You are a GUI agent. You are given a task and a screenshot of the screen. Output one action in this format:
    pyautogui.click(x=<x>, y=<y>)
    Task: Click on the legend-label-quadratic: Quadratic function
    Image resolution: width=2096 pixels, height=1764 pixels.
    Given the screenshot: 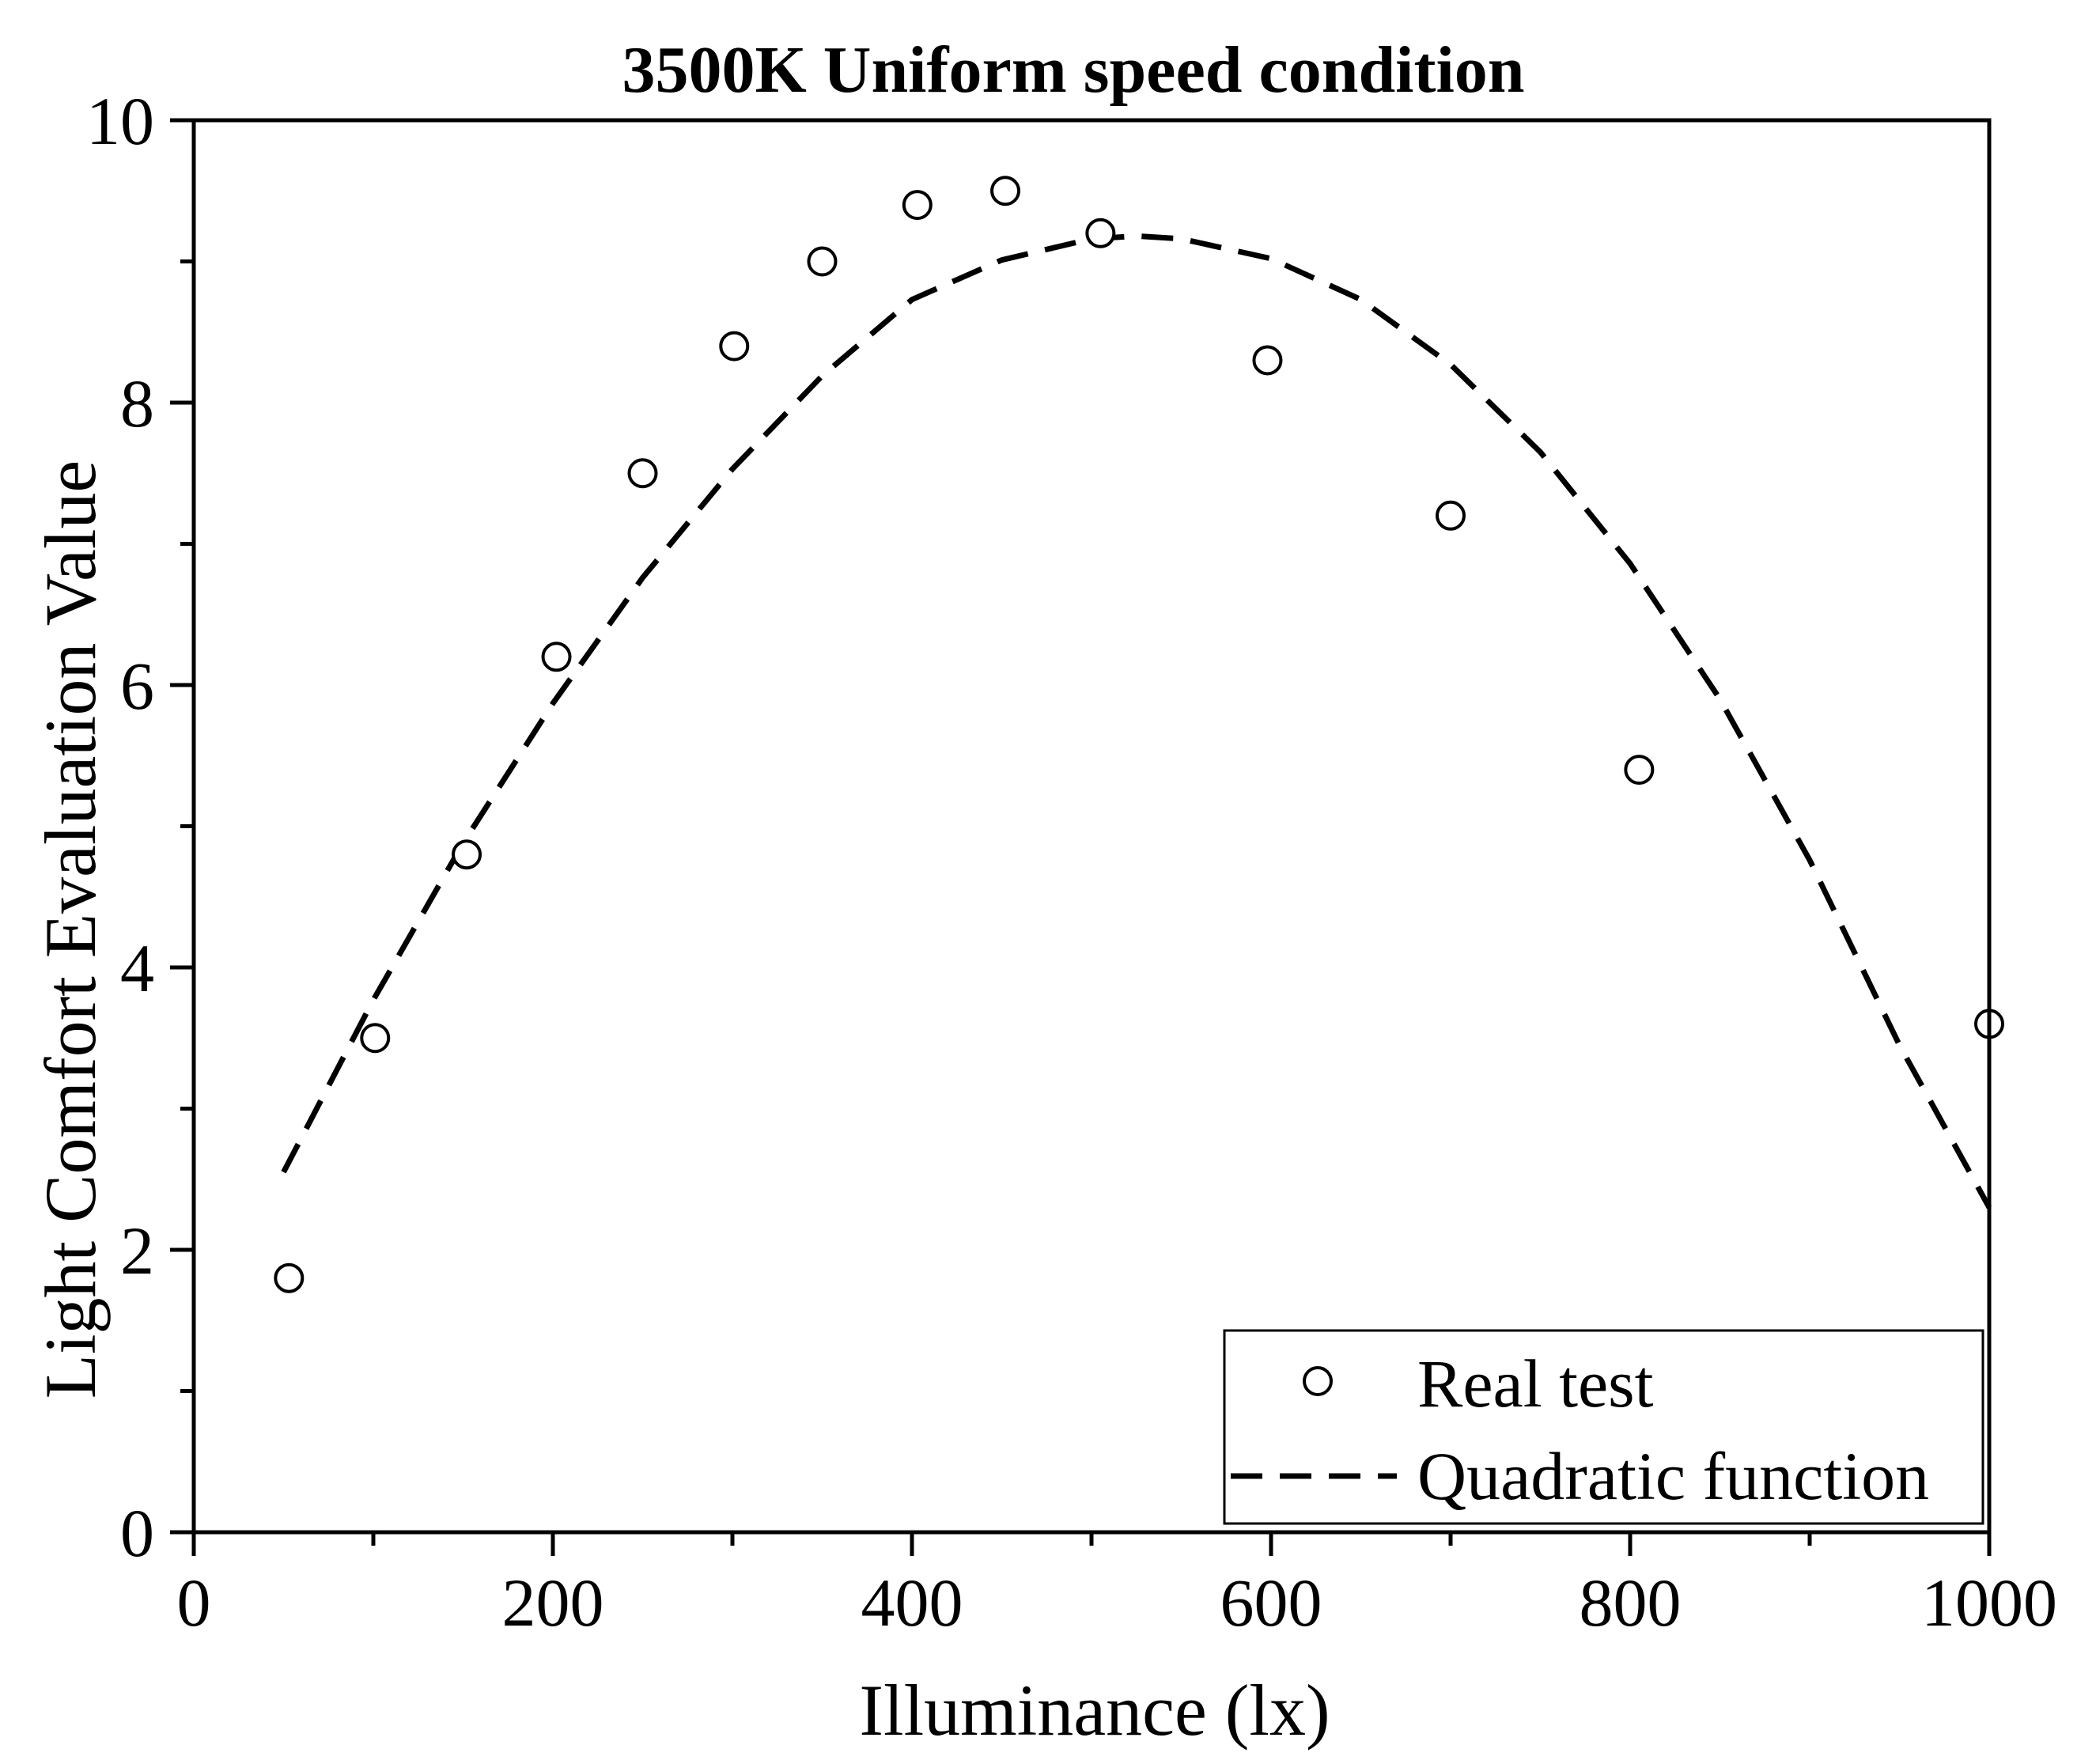 What is the action you would take?
    pyautogui.click(x=1673, y=1476)
    